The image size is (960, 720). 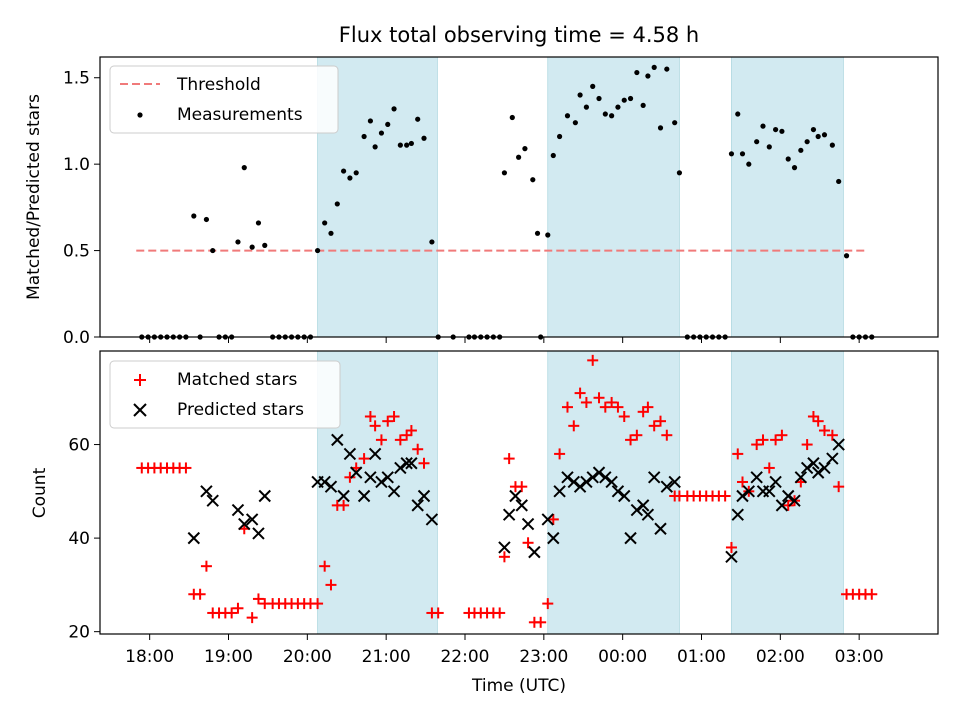 I want to click on x-tick-label: 22:00, so click(x=464, y=657).